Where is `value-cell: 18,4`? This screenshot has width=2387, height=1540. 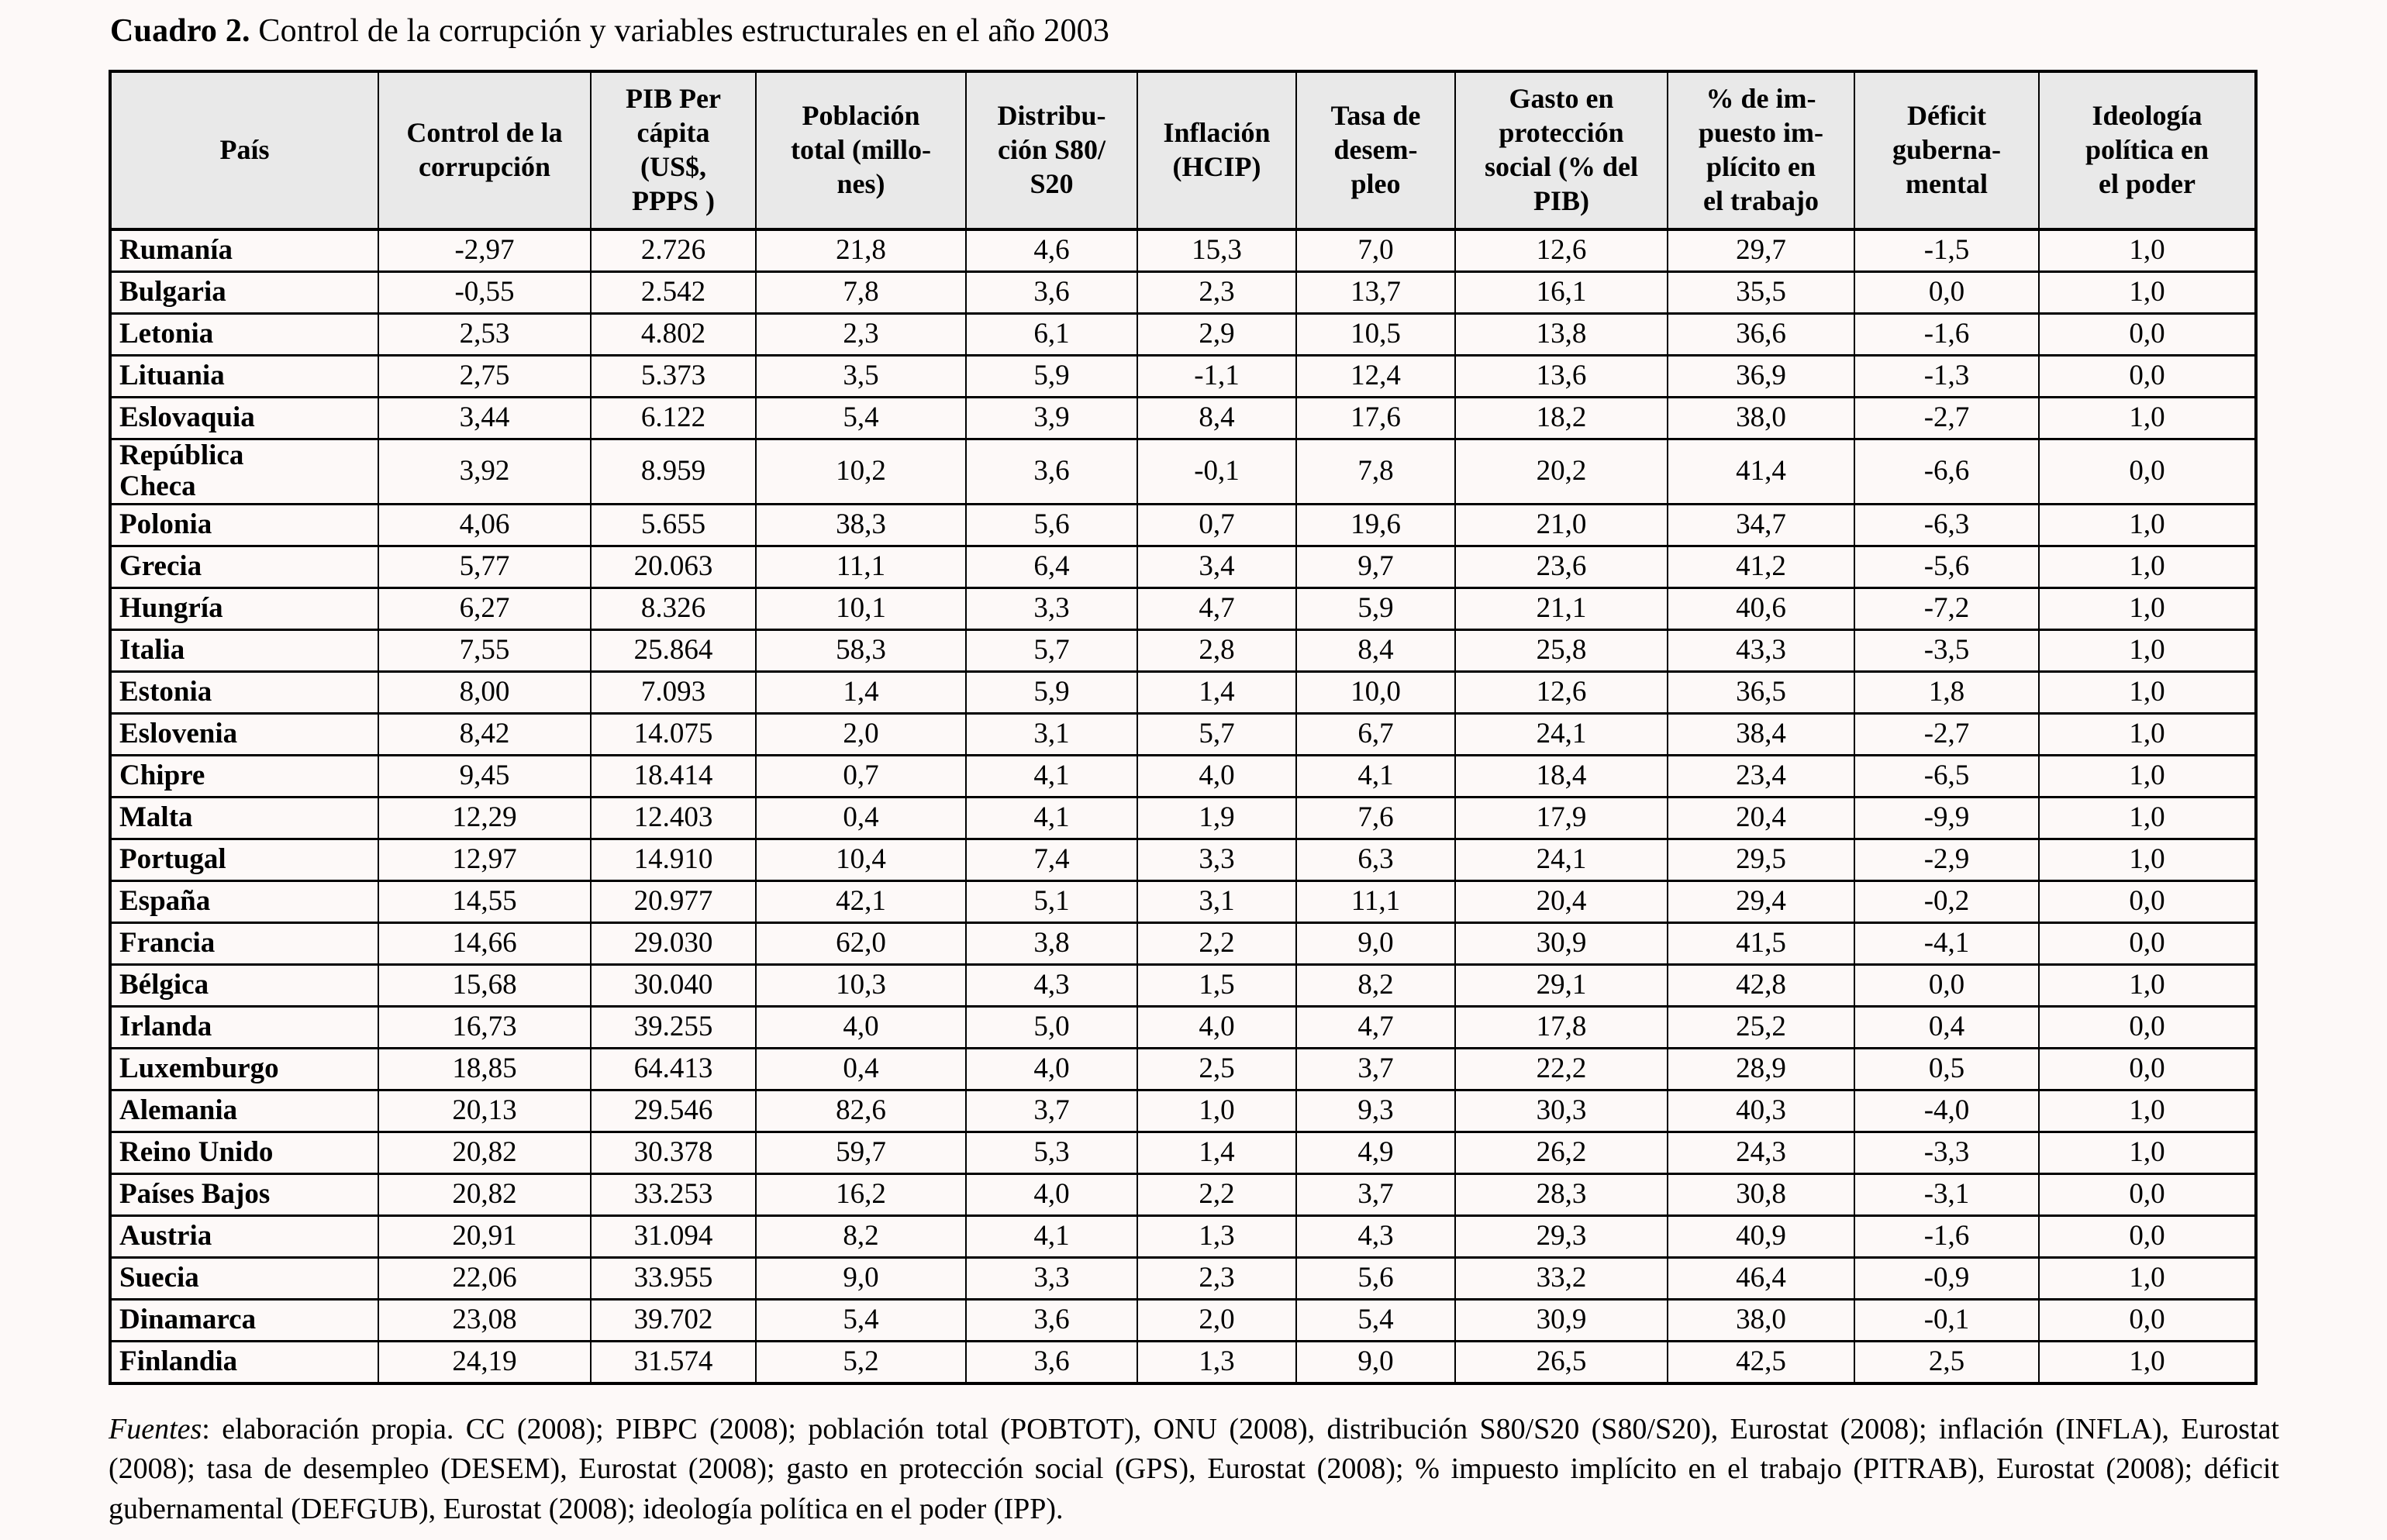 value-cell: 18,4 is located at coordinates (1561, 776).